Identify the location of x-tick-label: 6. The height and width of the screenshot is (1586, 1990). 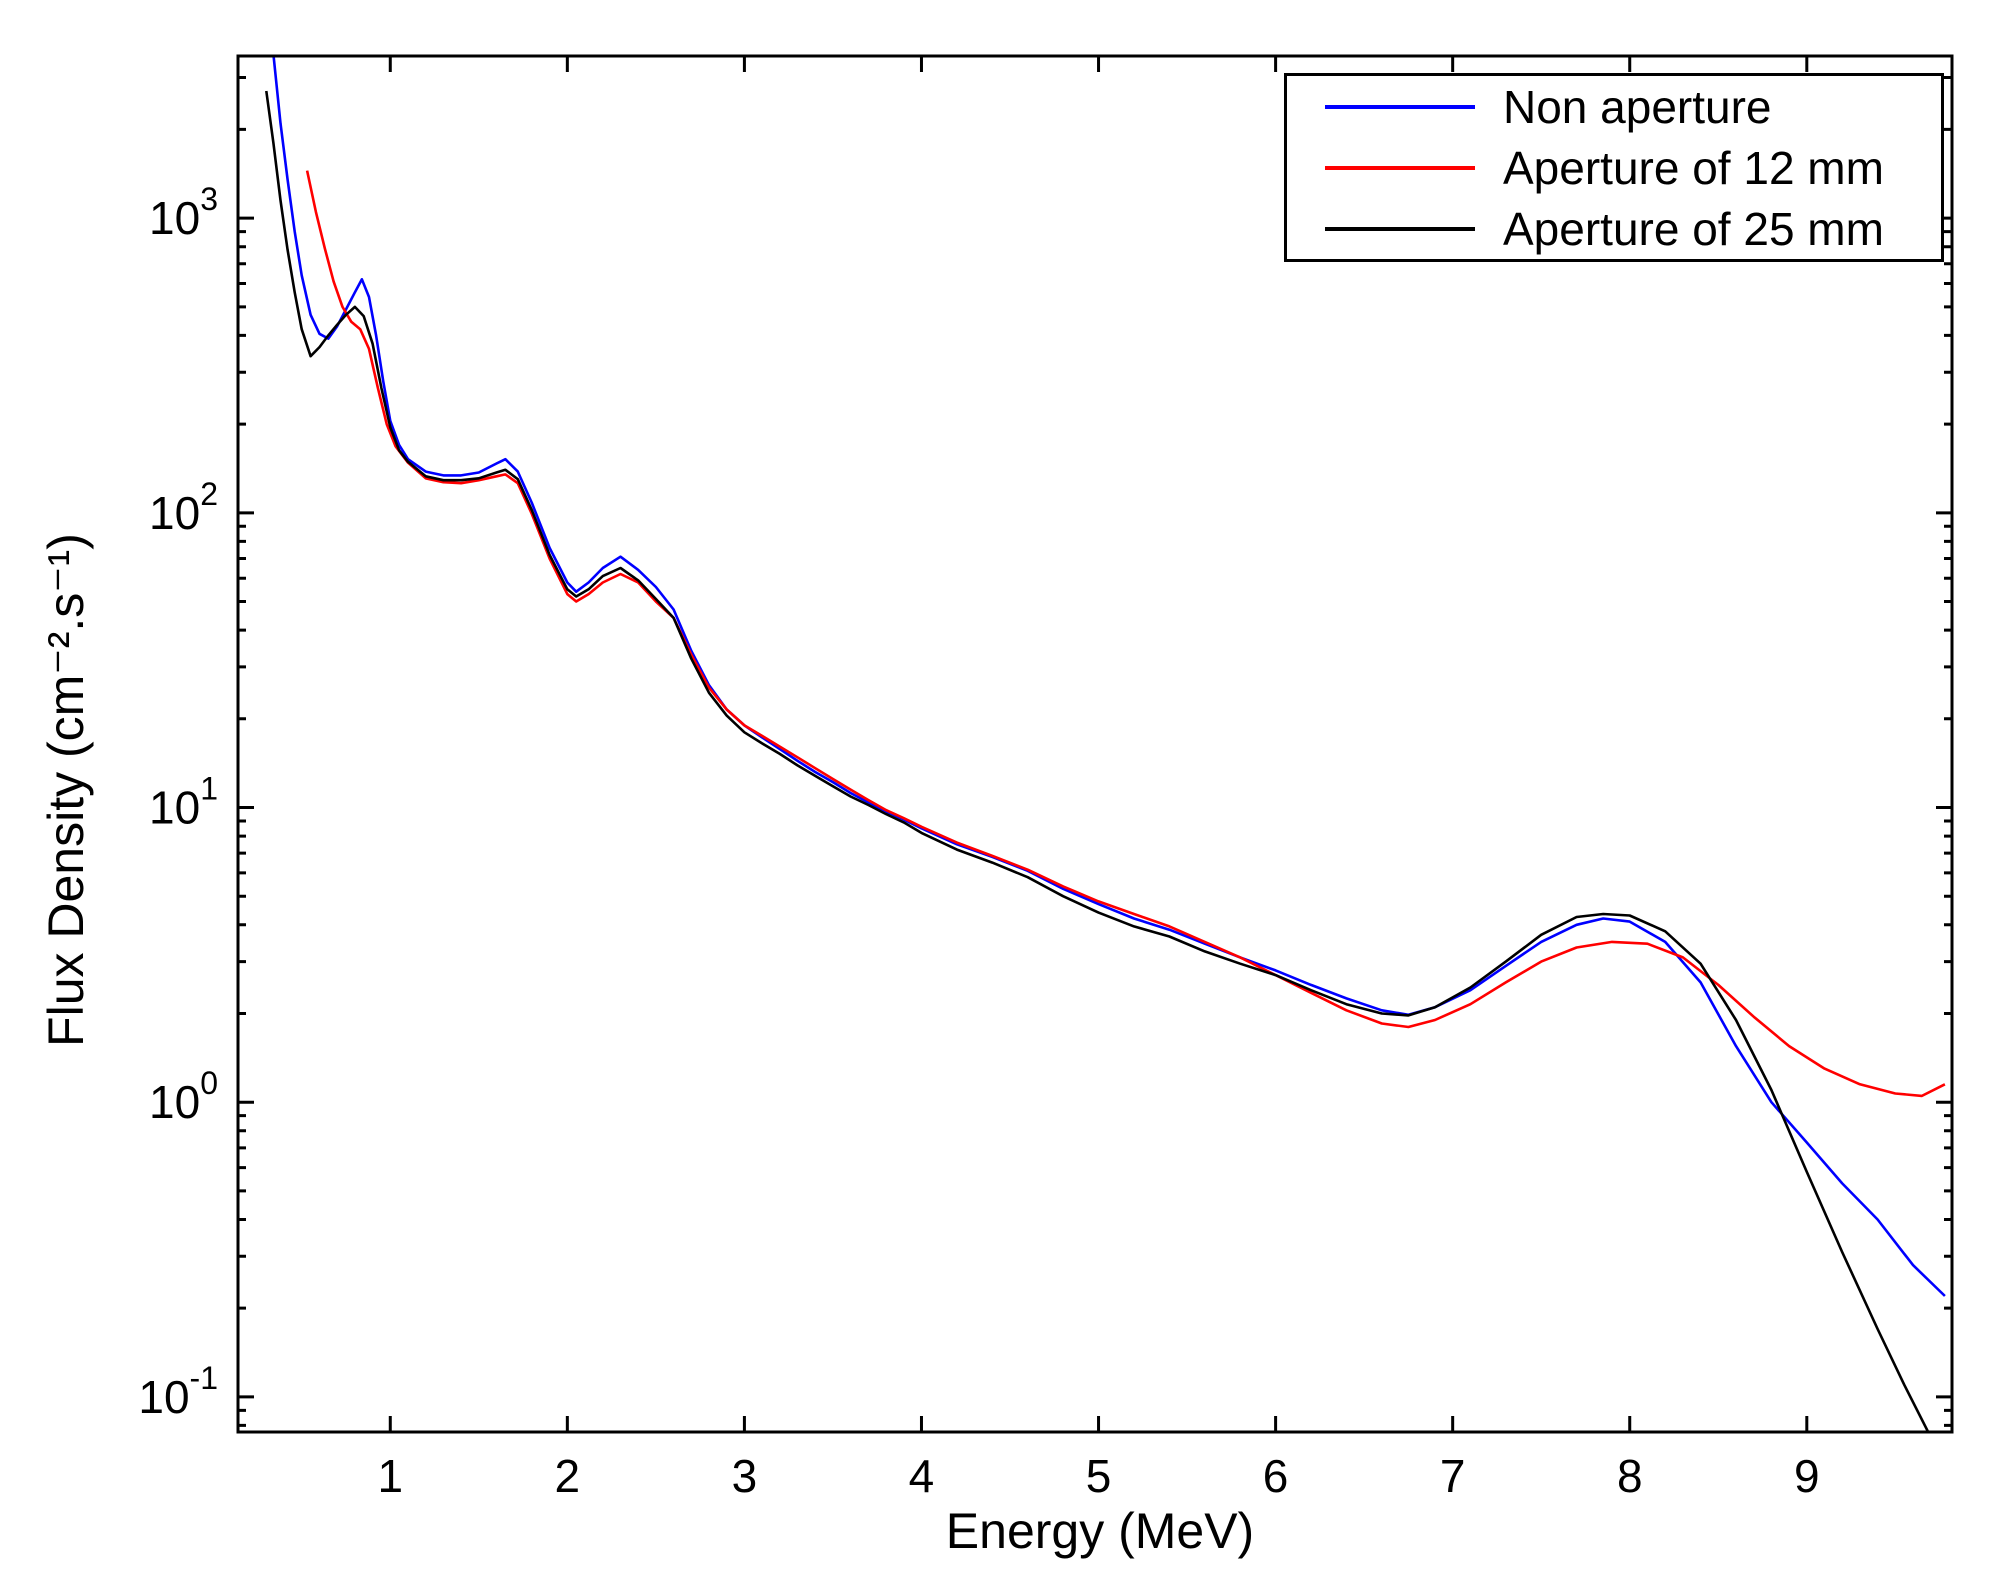
(1276, 1476).